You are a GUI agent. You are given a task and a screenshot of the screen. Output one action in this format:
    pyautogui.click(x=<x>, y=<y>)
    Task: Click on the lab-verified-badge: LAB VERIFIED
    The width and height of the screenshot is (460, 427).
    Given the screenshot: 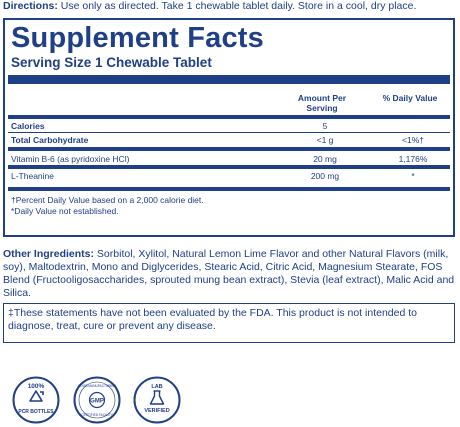 What is the action you would take?
    pyautogui.click(x=157, y=400)
    